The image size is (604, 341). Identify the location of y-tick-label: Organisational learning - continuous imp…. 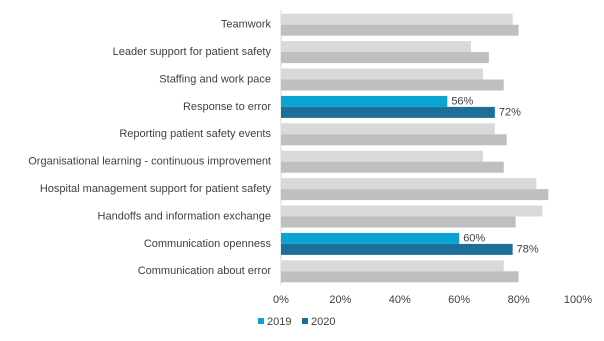
(149, 162).